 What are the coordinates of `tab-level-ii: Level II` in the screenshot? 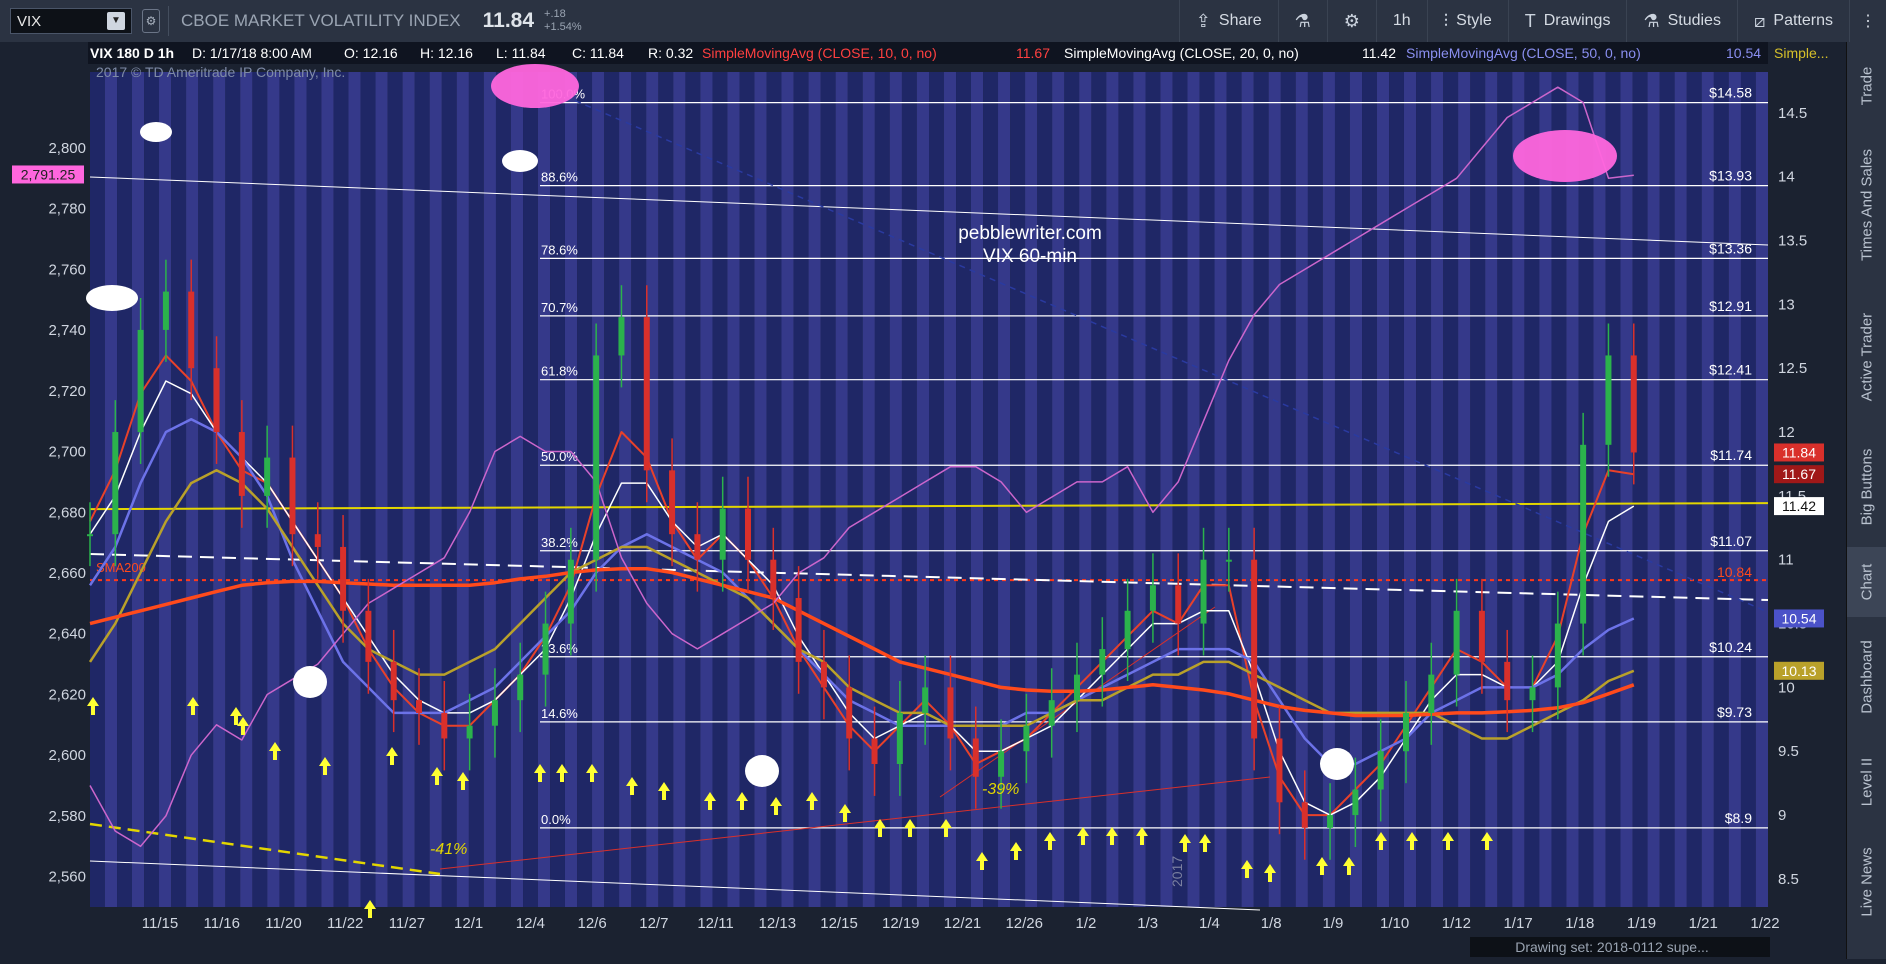 It's located at (1867, 782).